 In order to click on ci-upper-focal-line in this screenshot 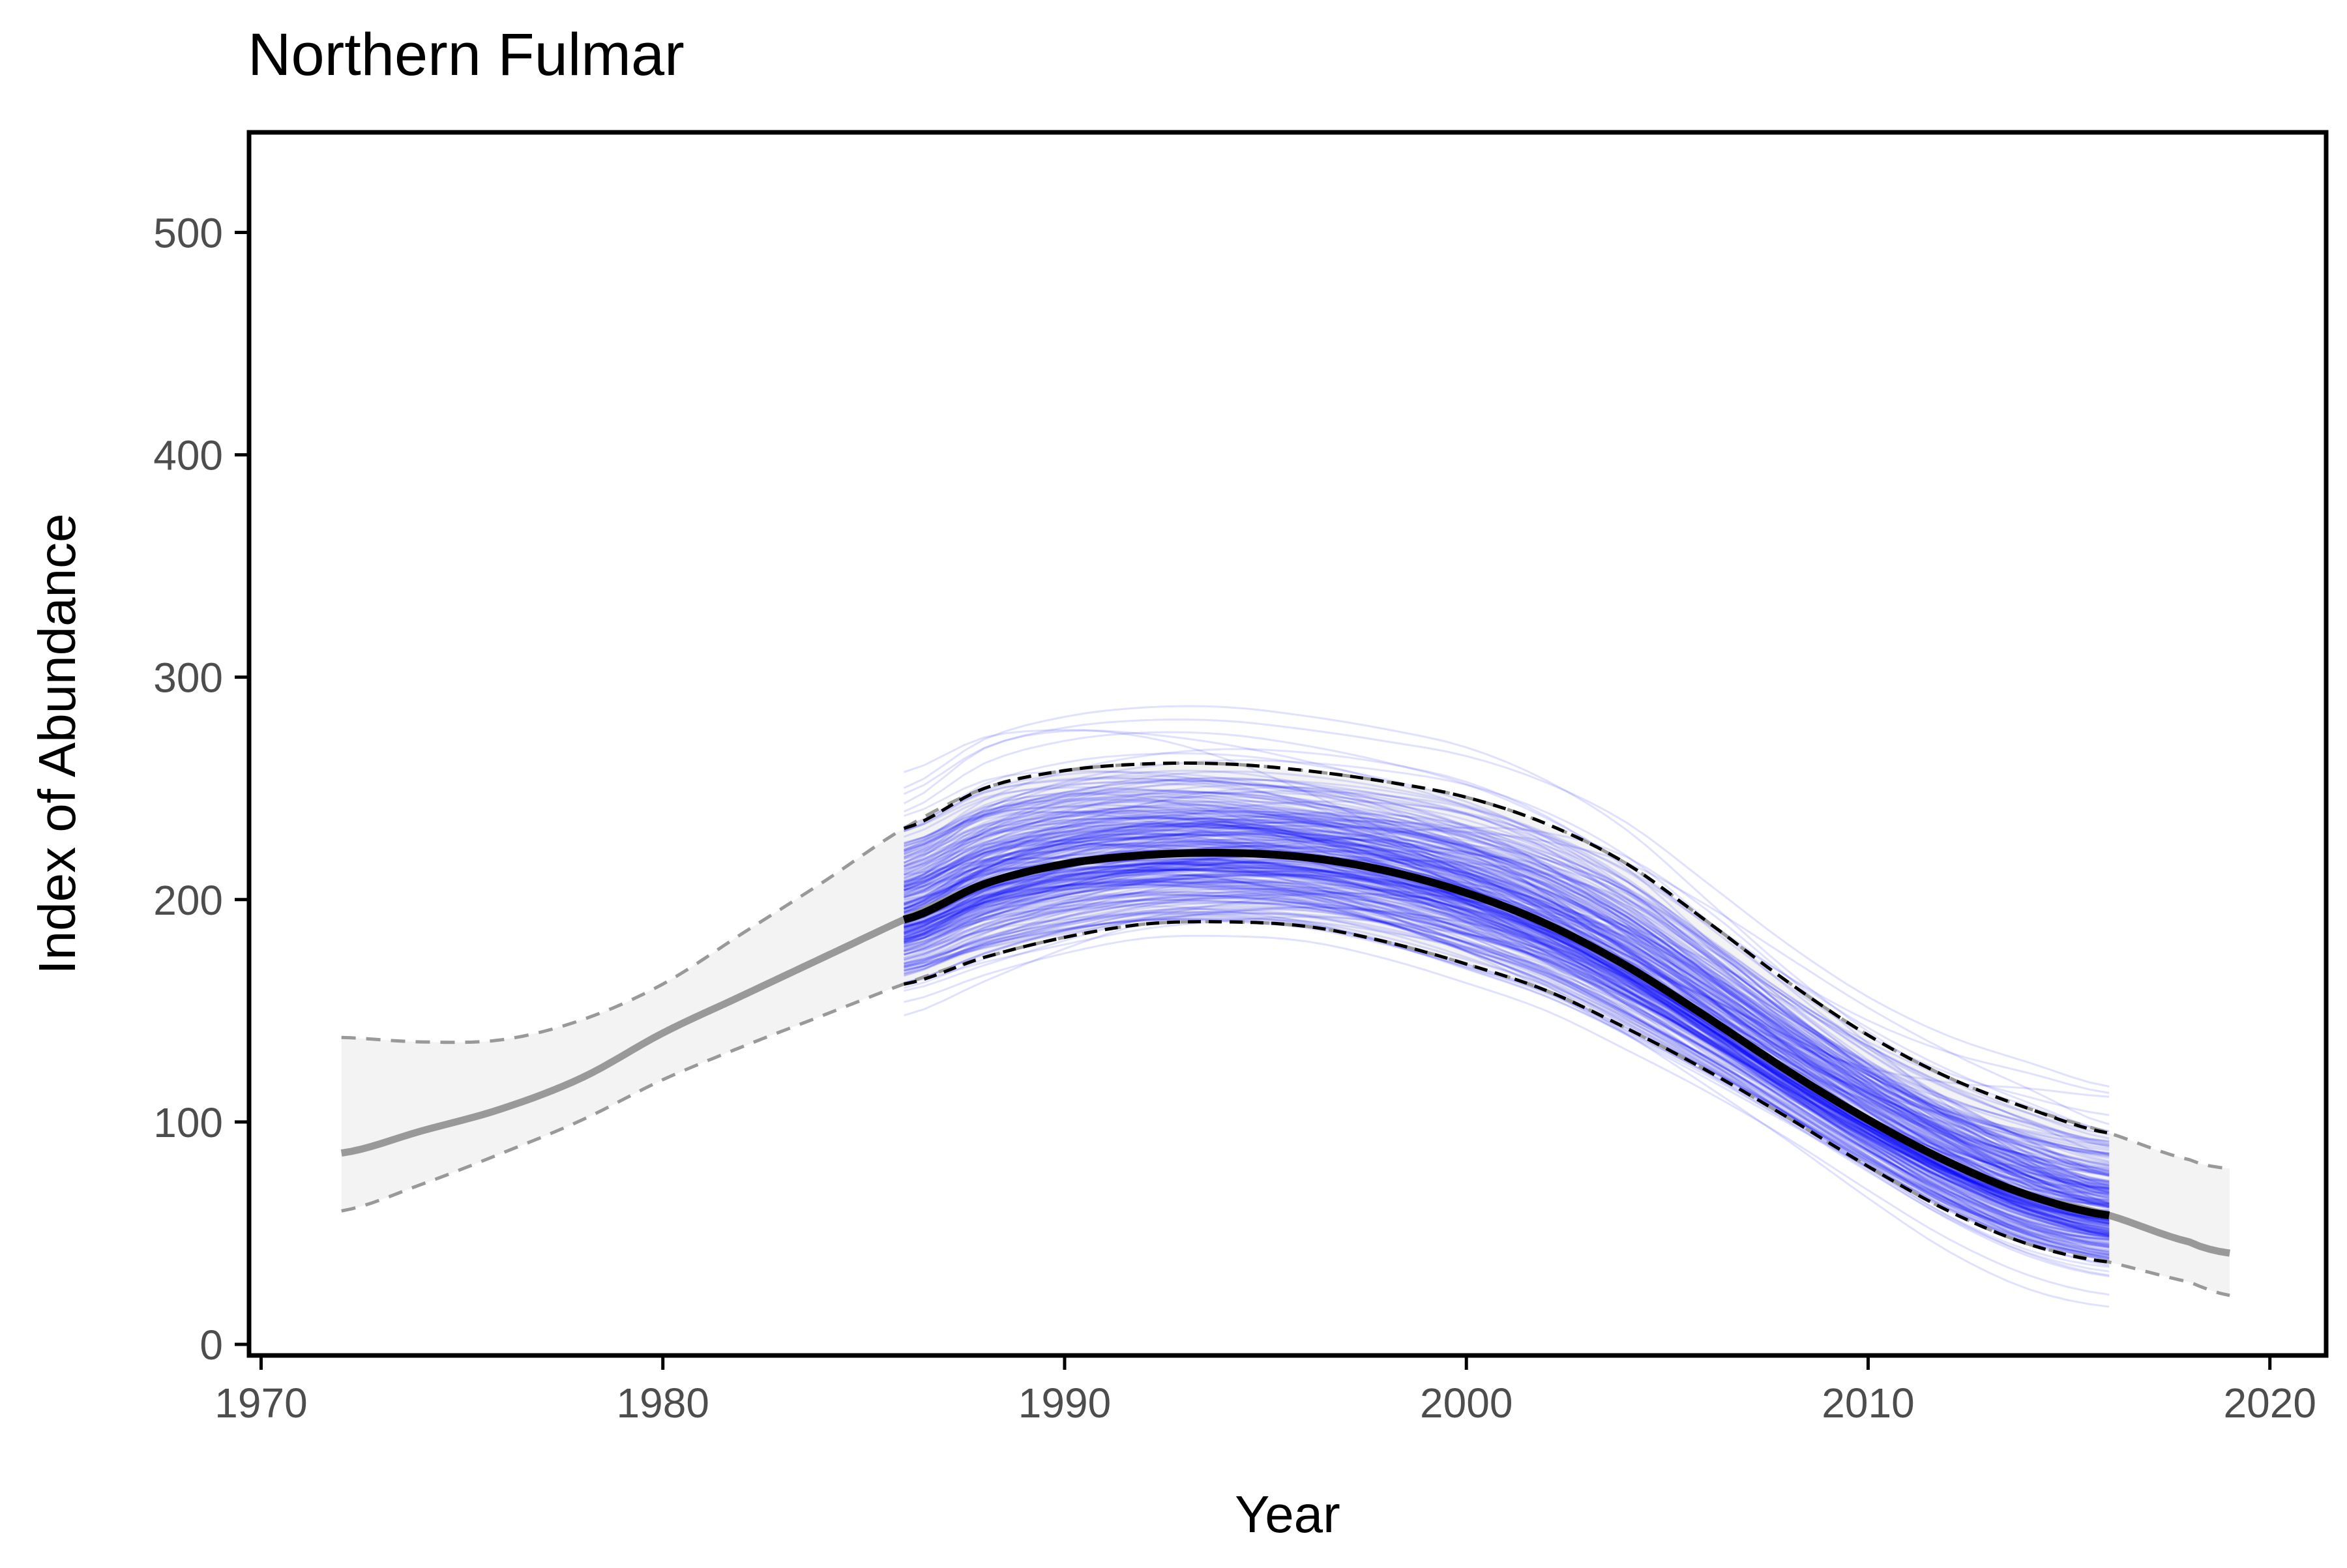, I will do `click(1506, 948)`.